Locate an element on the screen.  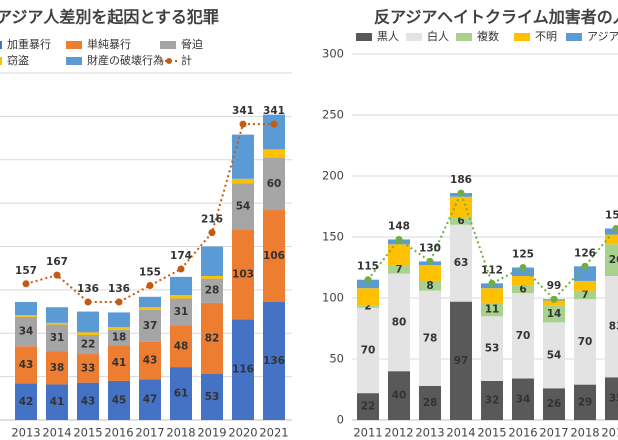
y-tick-label: 250 is located at coordinates (333, 115).